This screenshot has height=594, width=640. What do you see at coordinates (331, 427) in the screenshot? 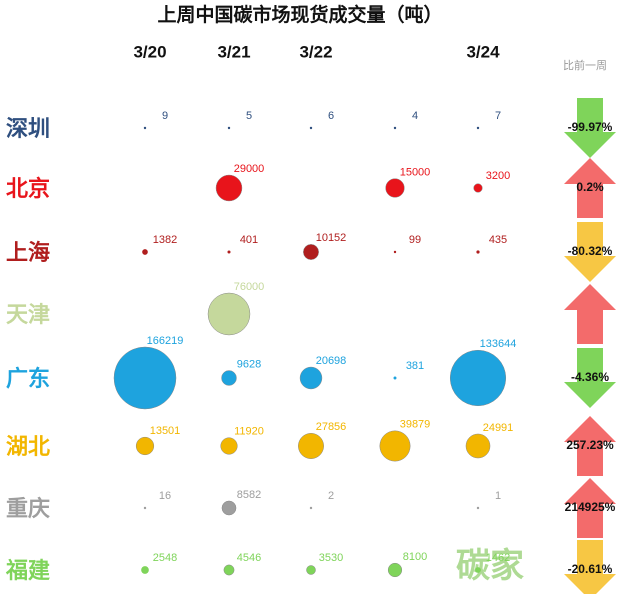
I see `value-label: 27856` at bounding box center [331, 427].